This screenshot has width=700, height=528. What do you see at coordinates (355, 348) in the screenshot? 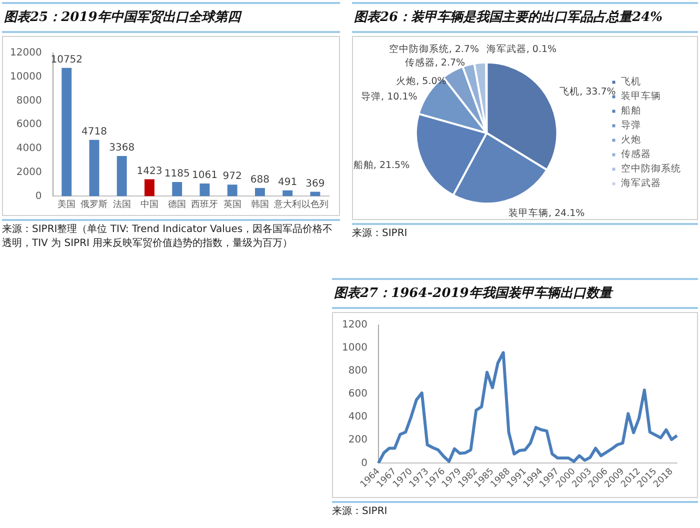
I see `y-tick-label: 1000` at bounding box center [355, 348].